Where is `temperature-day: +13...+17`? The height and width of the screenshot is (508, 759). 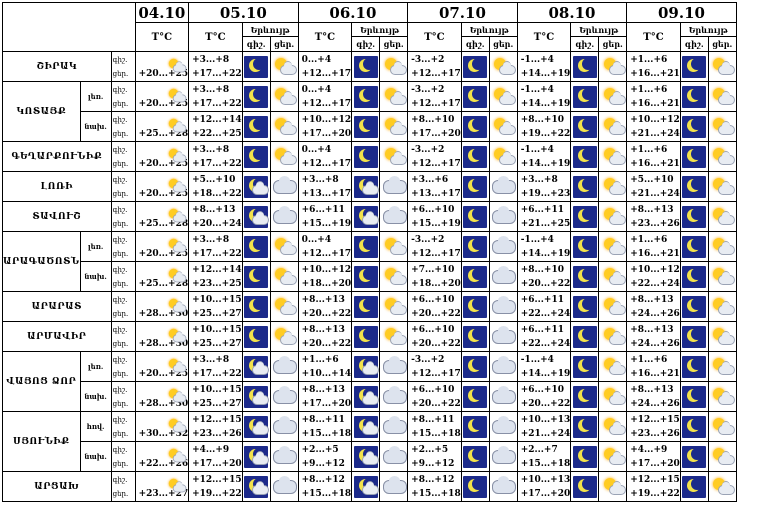 temperature-day: +13...+17 is located at coordinates (436, 193).